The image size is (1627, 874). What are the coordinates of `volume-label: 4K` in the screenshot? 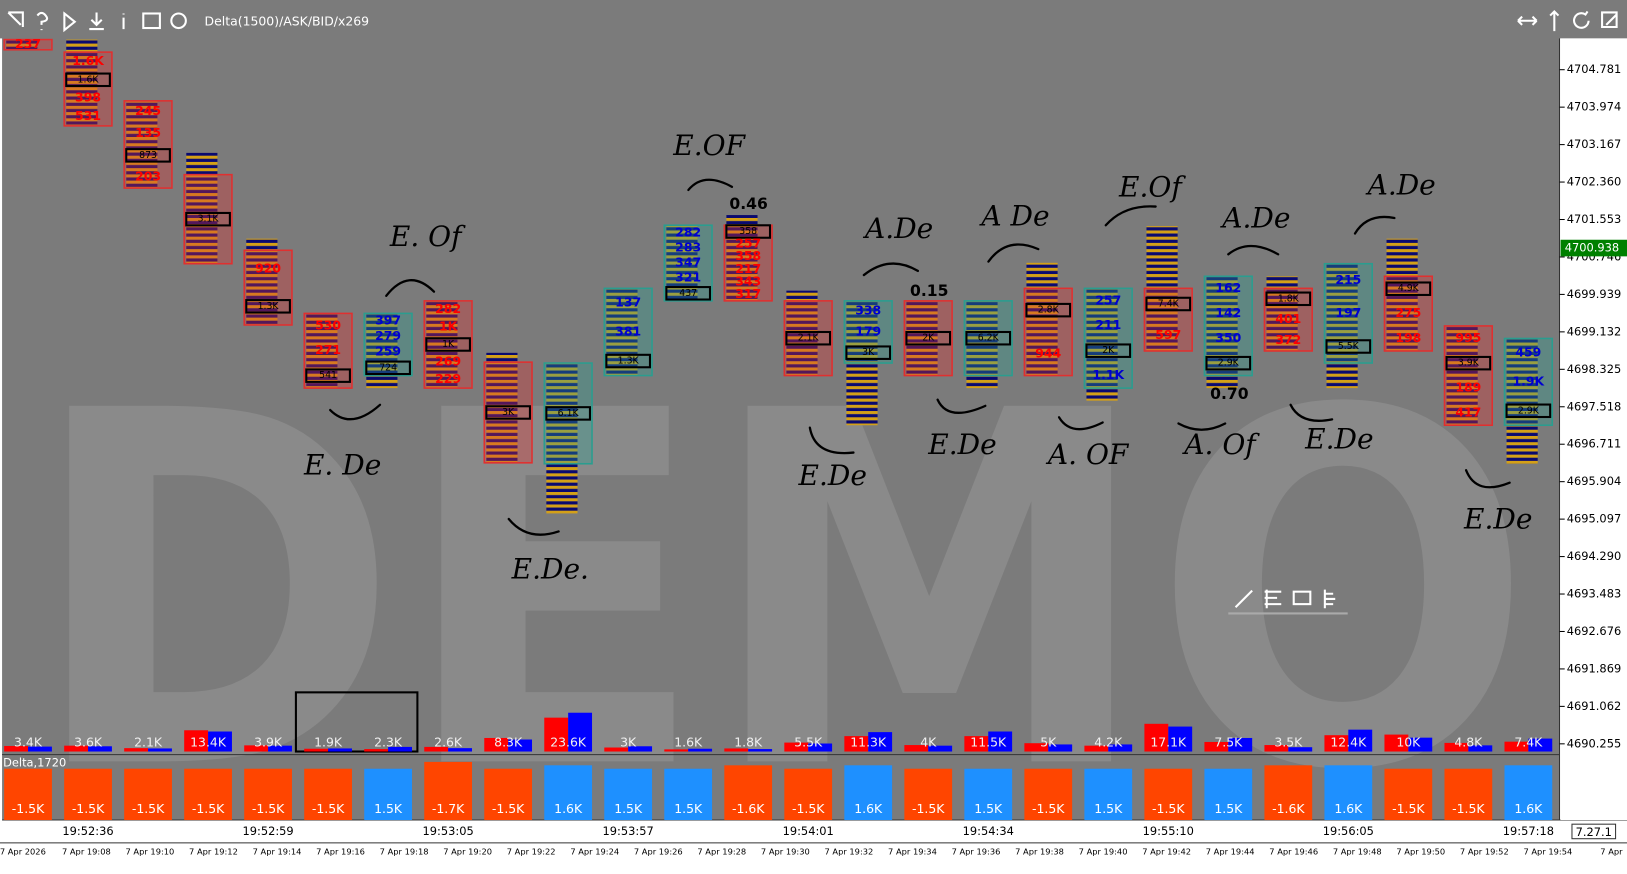 It's located at (928, 742).